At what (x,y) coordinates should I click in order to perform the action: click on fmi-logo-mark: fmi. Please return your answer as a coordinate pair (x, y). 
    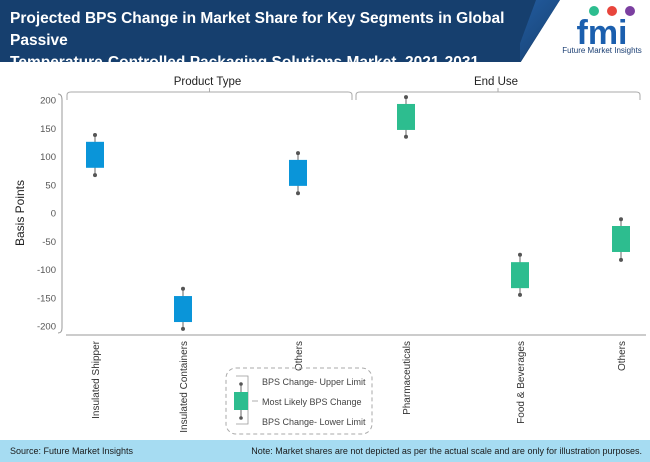
    Looking at the image, I should click on (606, 29).